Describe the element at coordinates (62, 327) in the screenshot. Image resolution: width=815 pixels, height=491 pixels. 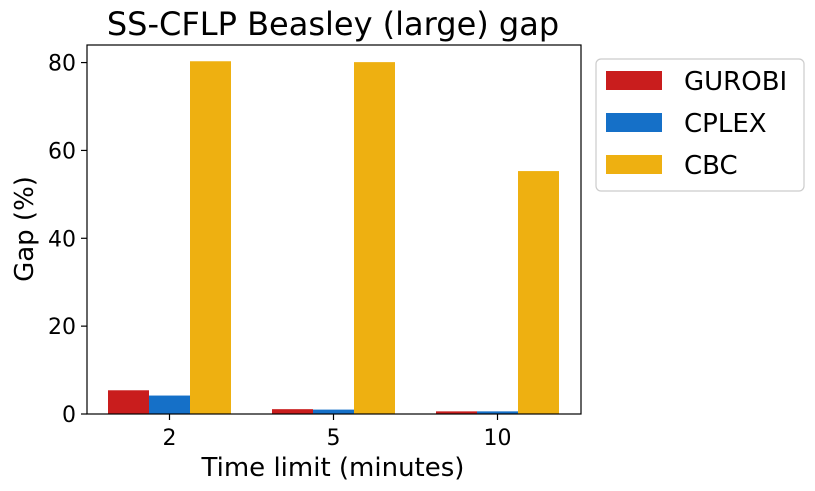
I see `y-tick-label: 20` at that location.